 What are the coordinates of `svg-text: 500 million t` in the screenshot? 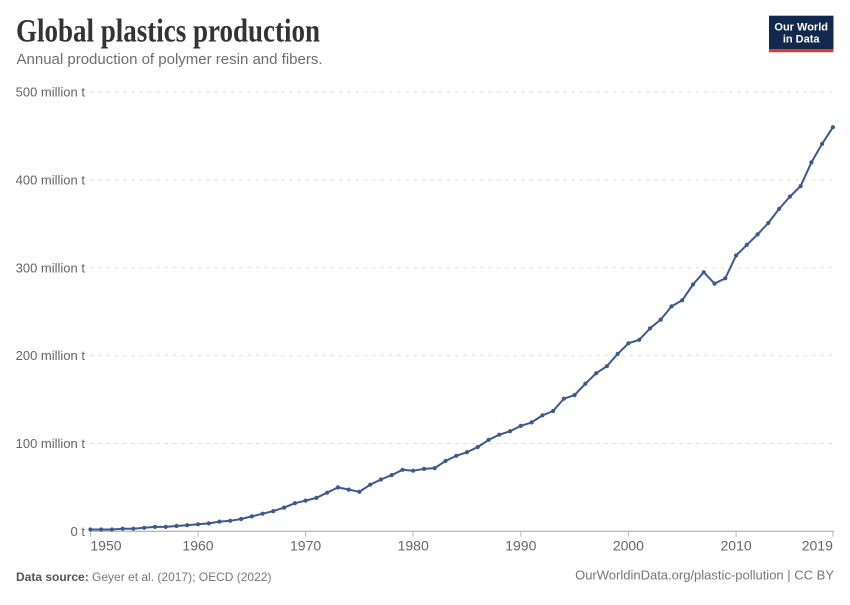 It's located at (51, 92).